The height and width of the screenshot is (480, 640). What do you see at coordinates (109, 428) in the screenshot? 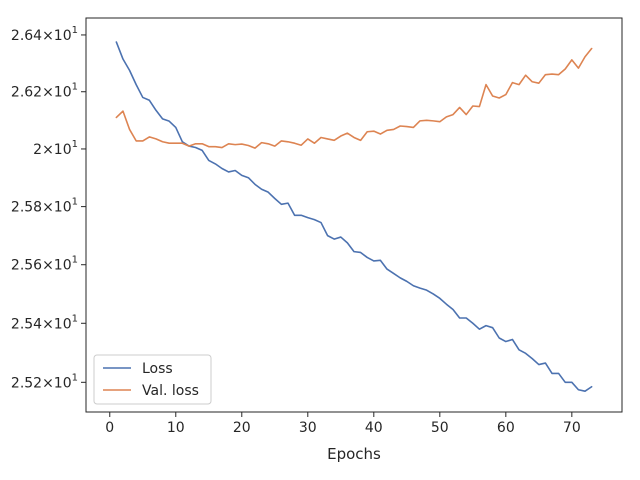
I see `x-tick-label: 0` at bounding box center [109, 428].